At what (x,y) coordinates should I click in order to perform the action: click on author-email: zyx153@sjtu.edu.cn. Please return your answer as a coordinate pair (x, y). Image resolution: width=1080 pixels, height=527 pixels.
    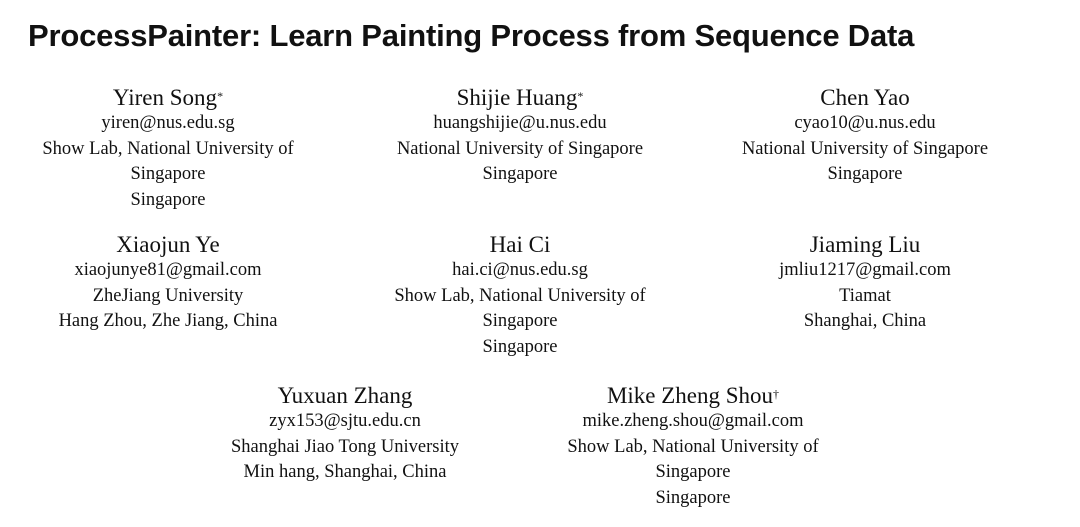
    Looking at the image, I should click on (345, 421).